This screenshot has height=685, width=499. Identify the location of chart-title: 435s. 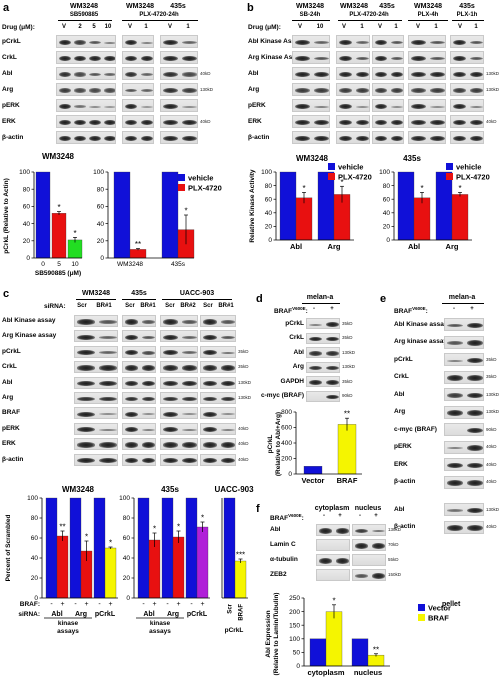
(170, 489).